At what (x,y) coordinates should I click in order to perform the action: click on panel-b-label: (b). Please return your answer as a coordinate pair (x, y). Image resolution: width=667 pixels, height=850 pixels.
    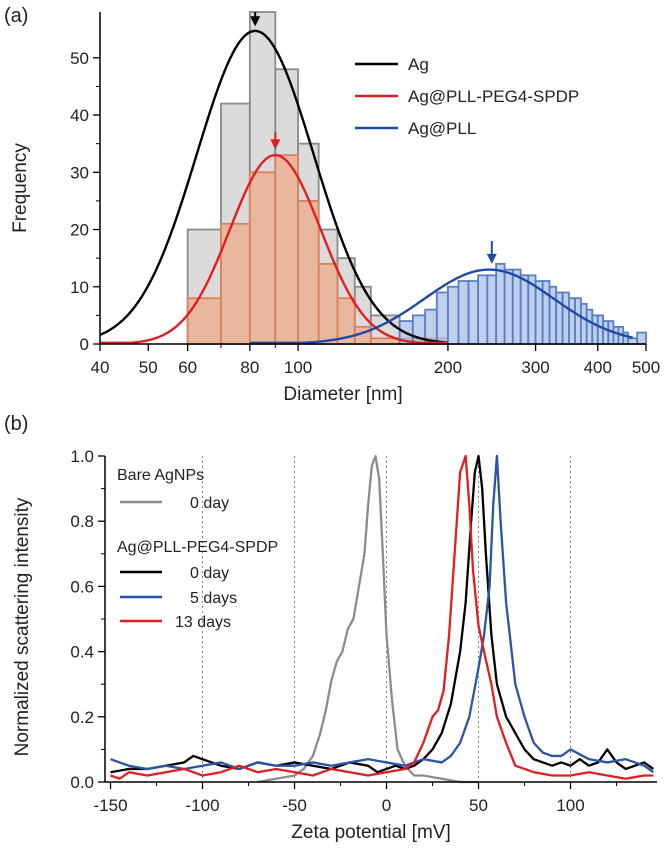
    Looking at the image, I should click on (16, 424).